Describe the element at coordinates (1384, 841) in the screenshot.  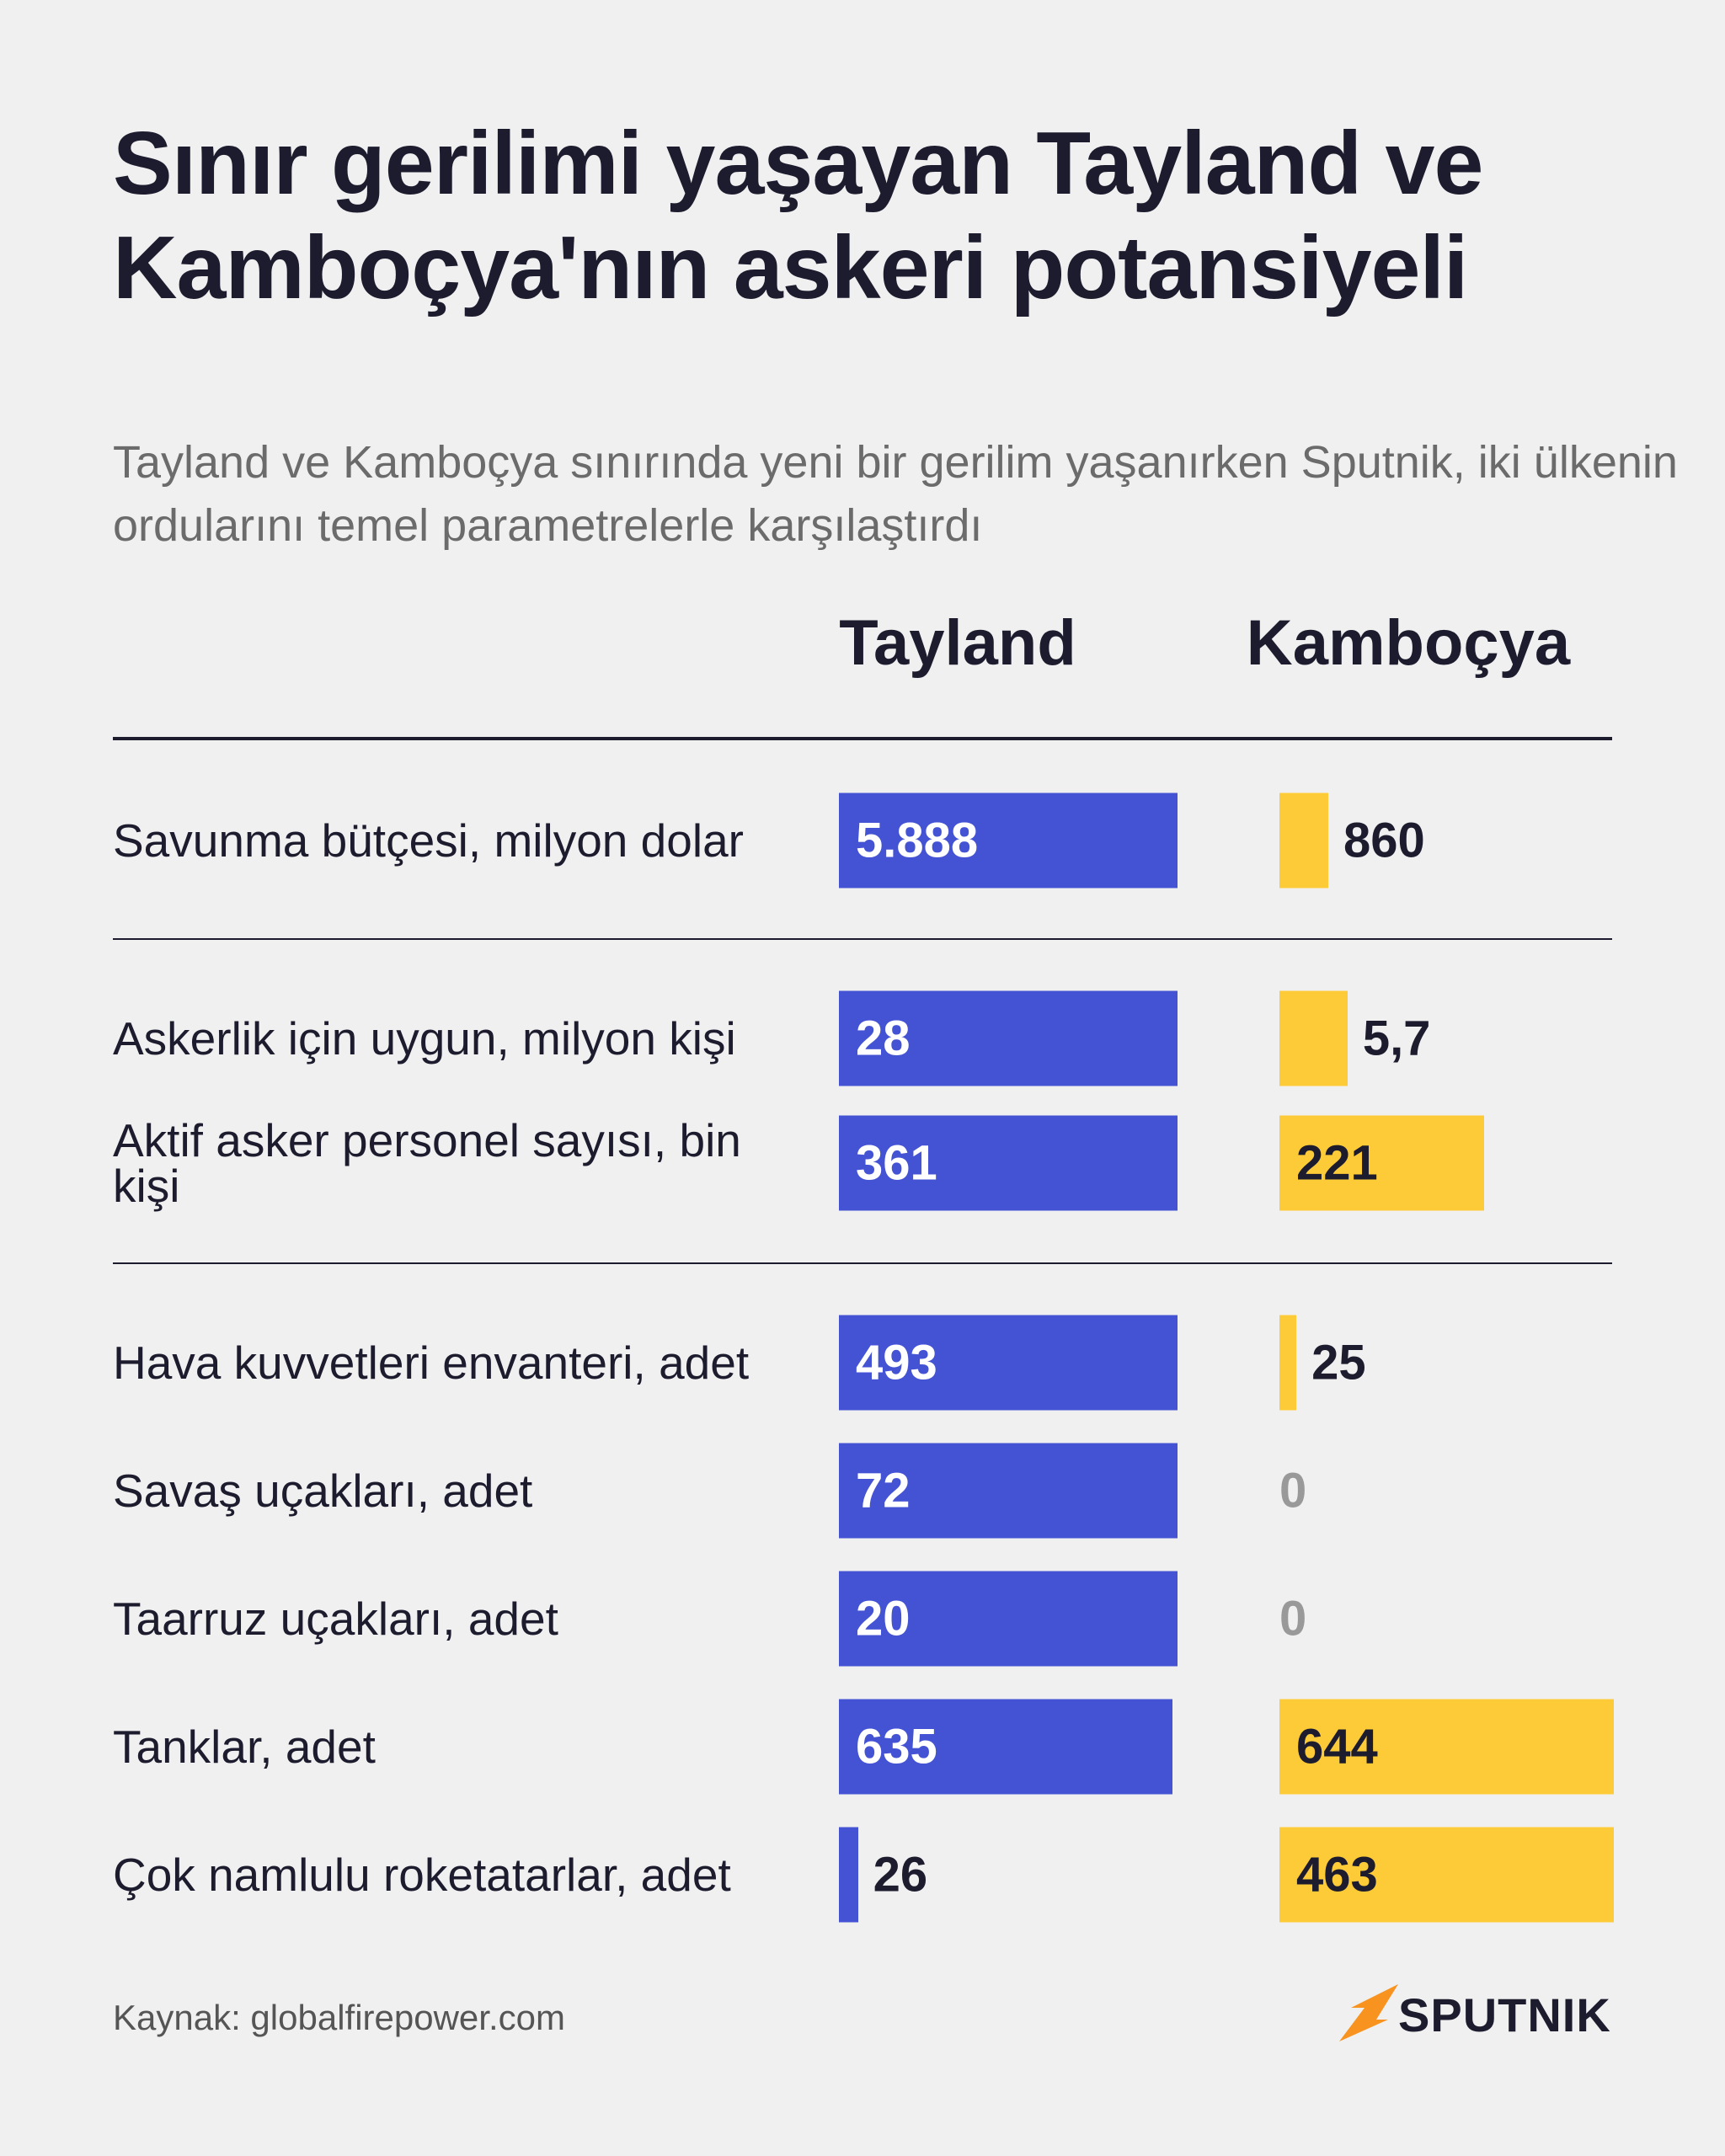
I see `value-label: 860` at that location.